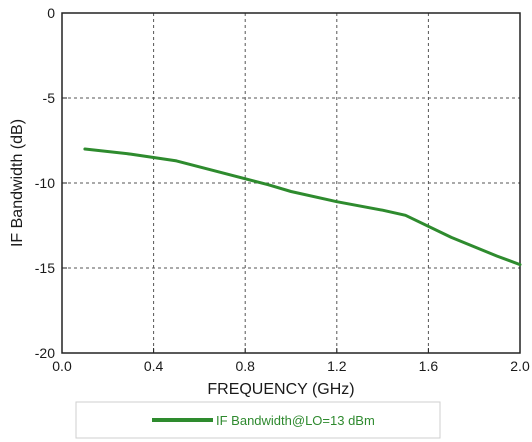  I want to click on legend-box, so click(258, 420).